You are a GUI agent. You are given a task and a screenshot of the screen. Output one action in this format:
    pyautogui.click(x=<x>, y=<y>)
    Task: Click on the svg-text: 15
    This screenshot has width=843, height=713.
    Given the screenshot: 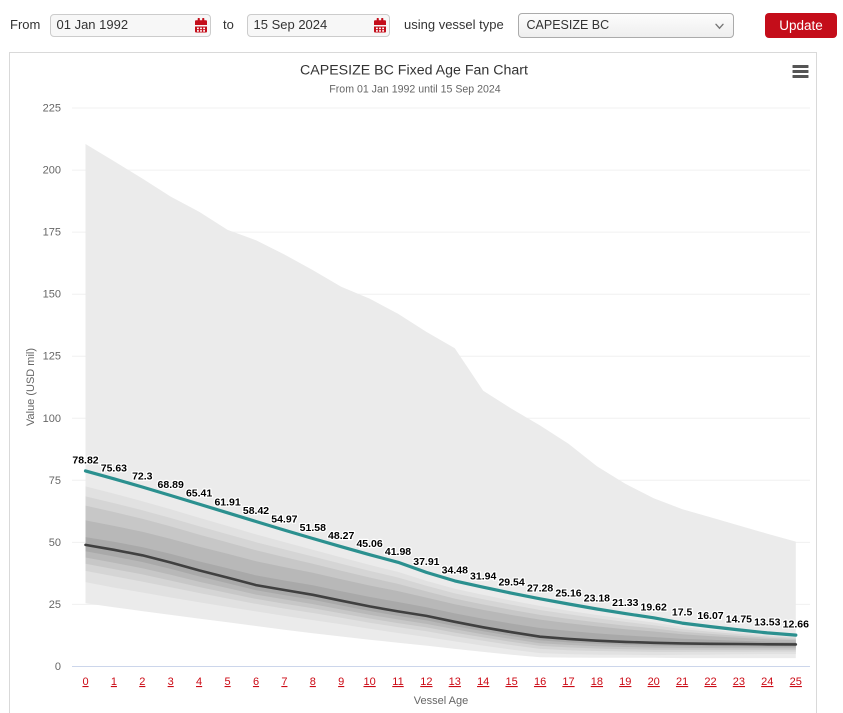 What is the action you would take?
    pyautogui.click(x=511, y=682)
    